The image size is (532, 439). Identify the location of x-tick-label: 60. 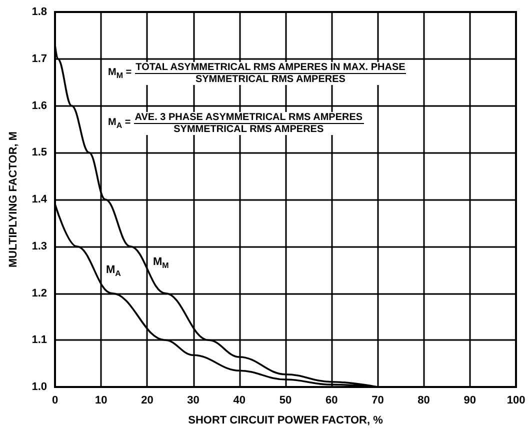
(331, 400).